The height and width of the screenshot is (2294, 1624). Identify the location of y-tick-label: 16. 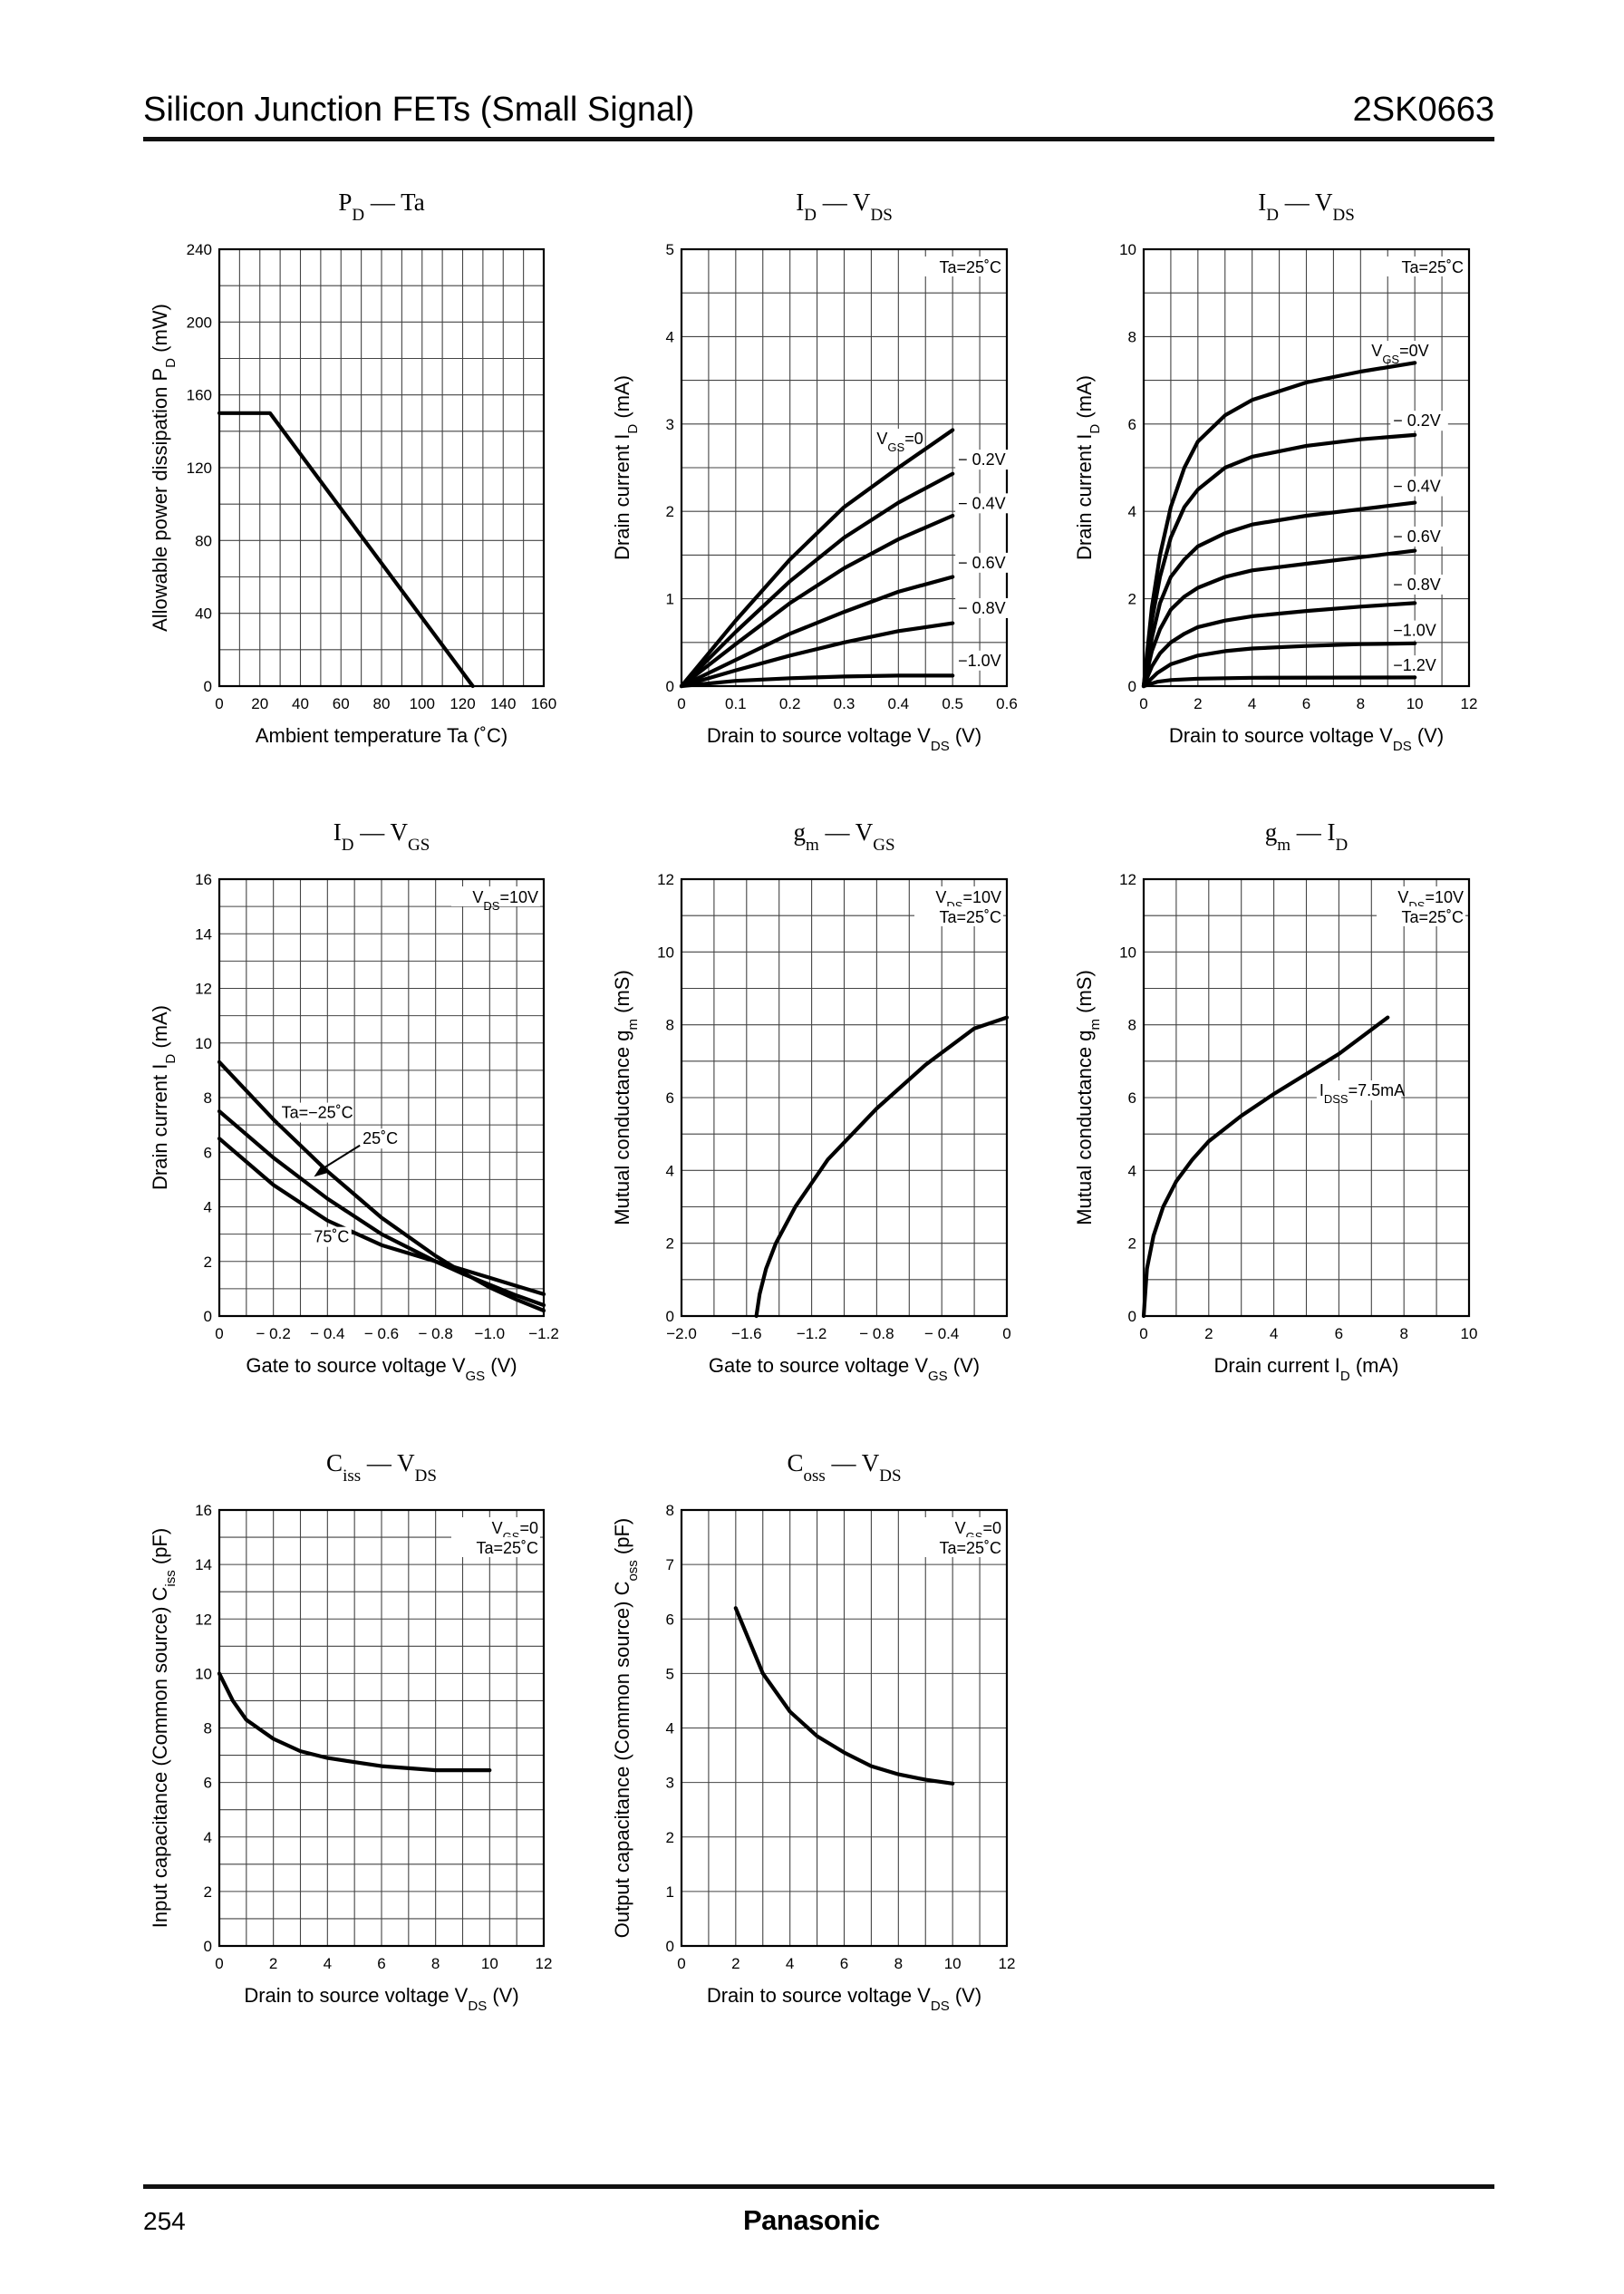
(203, 879).